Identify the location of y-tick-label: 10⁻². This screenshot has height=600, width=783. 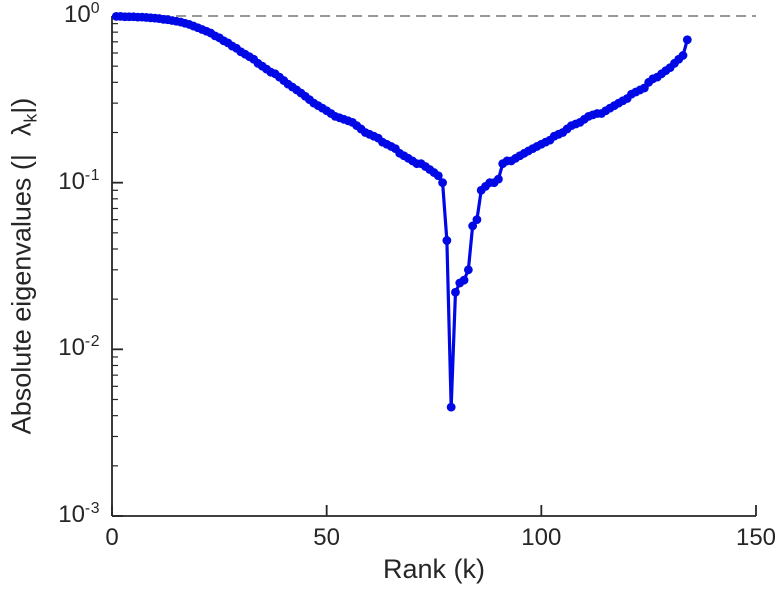
(79, 347).